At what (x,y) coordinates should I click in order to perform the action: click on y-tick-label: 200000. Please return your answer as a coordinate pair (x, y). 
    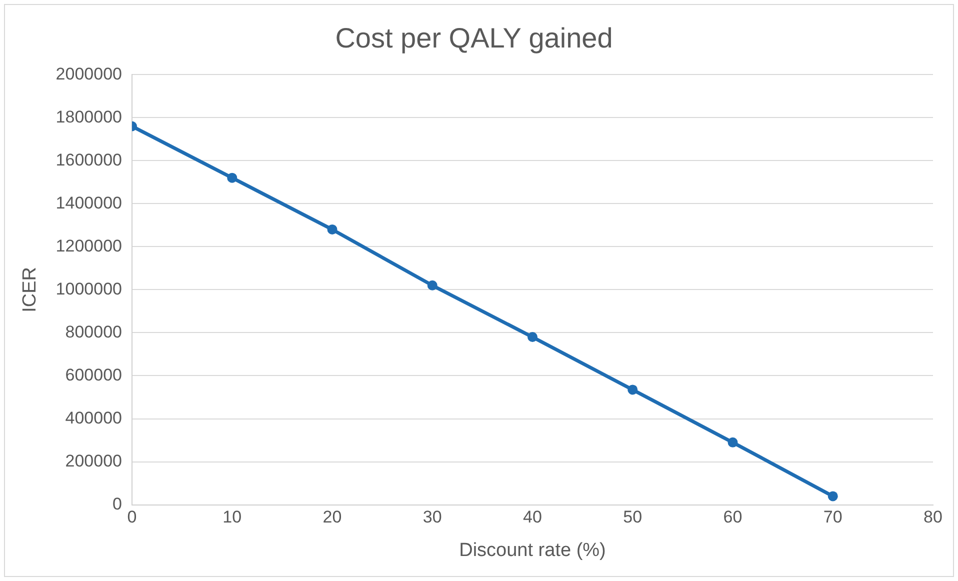
    Looking at the image, I should click on (93, 460).